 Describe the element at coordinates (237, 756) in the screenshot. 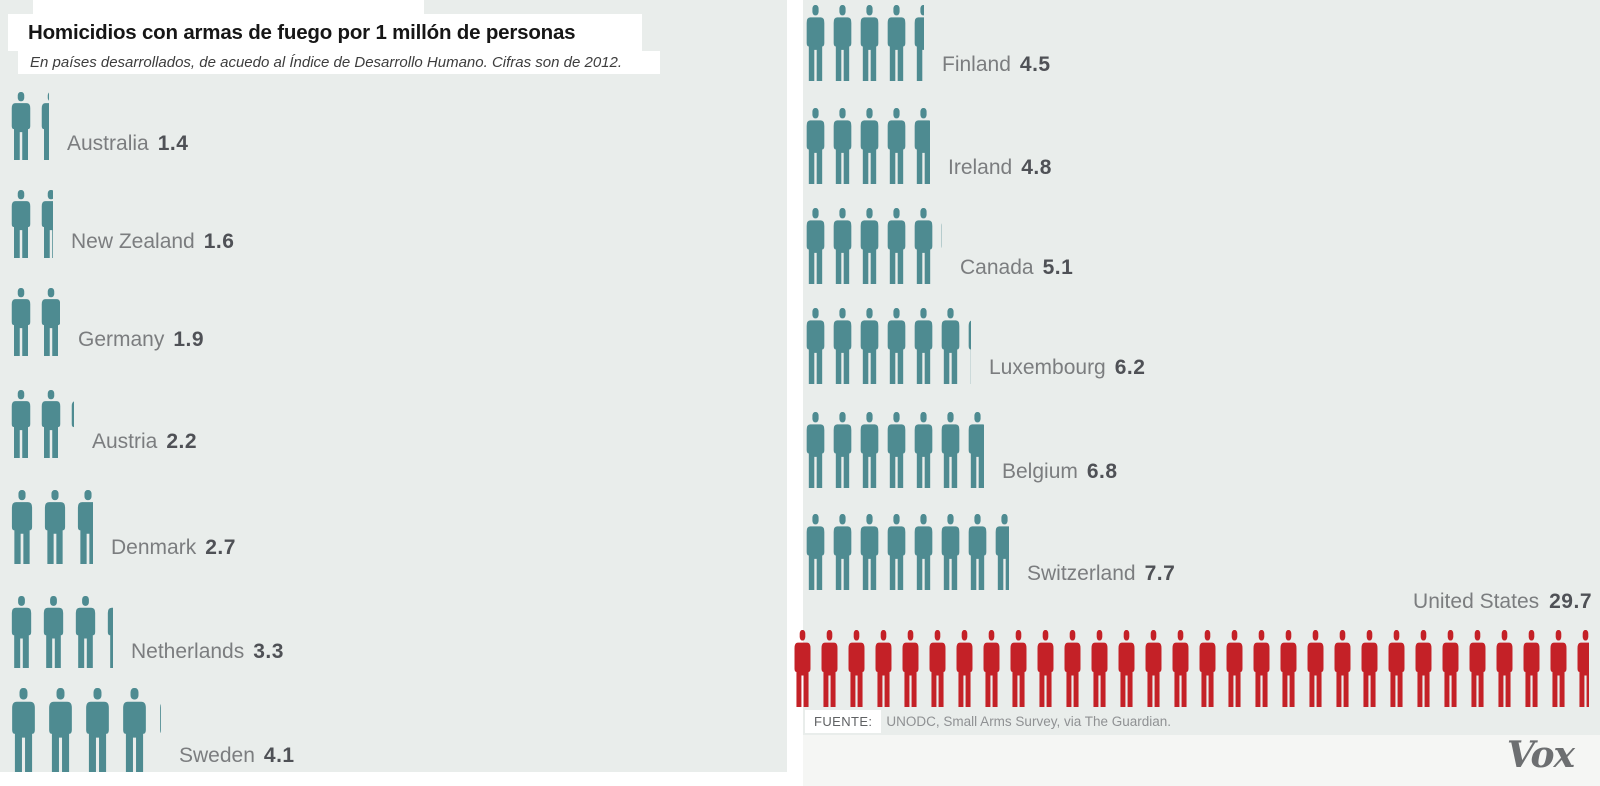

I see `country-label: Sweden 4.1` at that location.